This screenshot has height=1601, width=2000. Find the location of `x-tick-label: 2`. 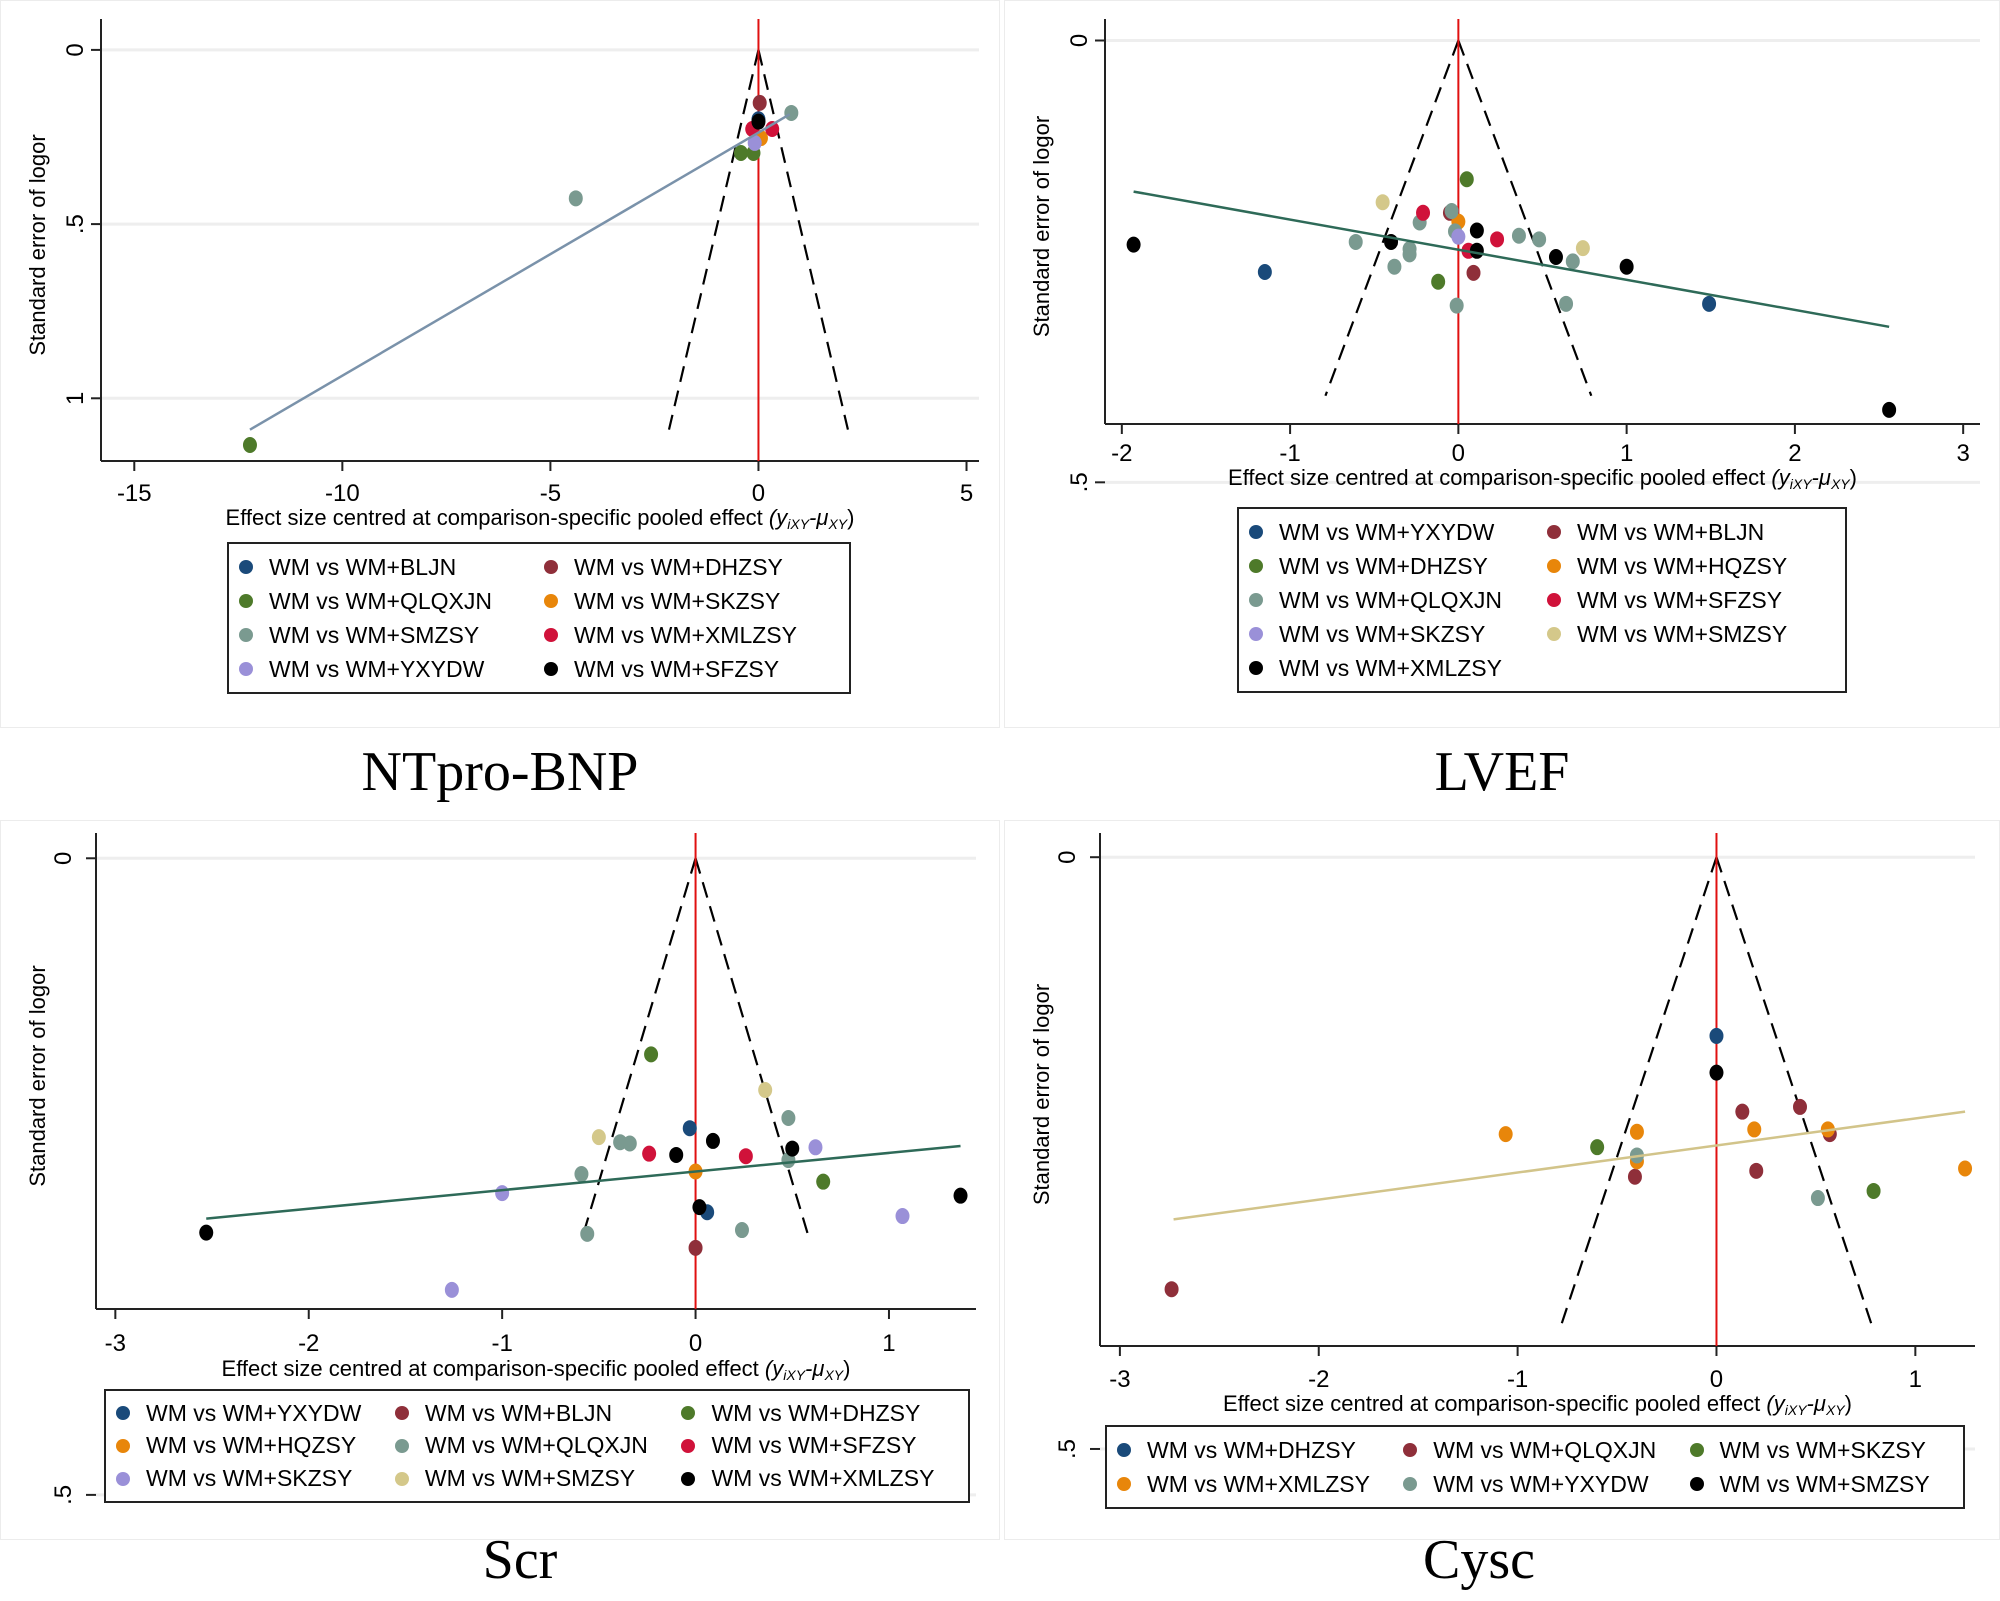

x-tick-label: 2 is located at coordinates (1794, 453).